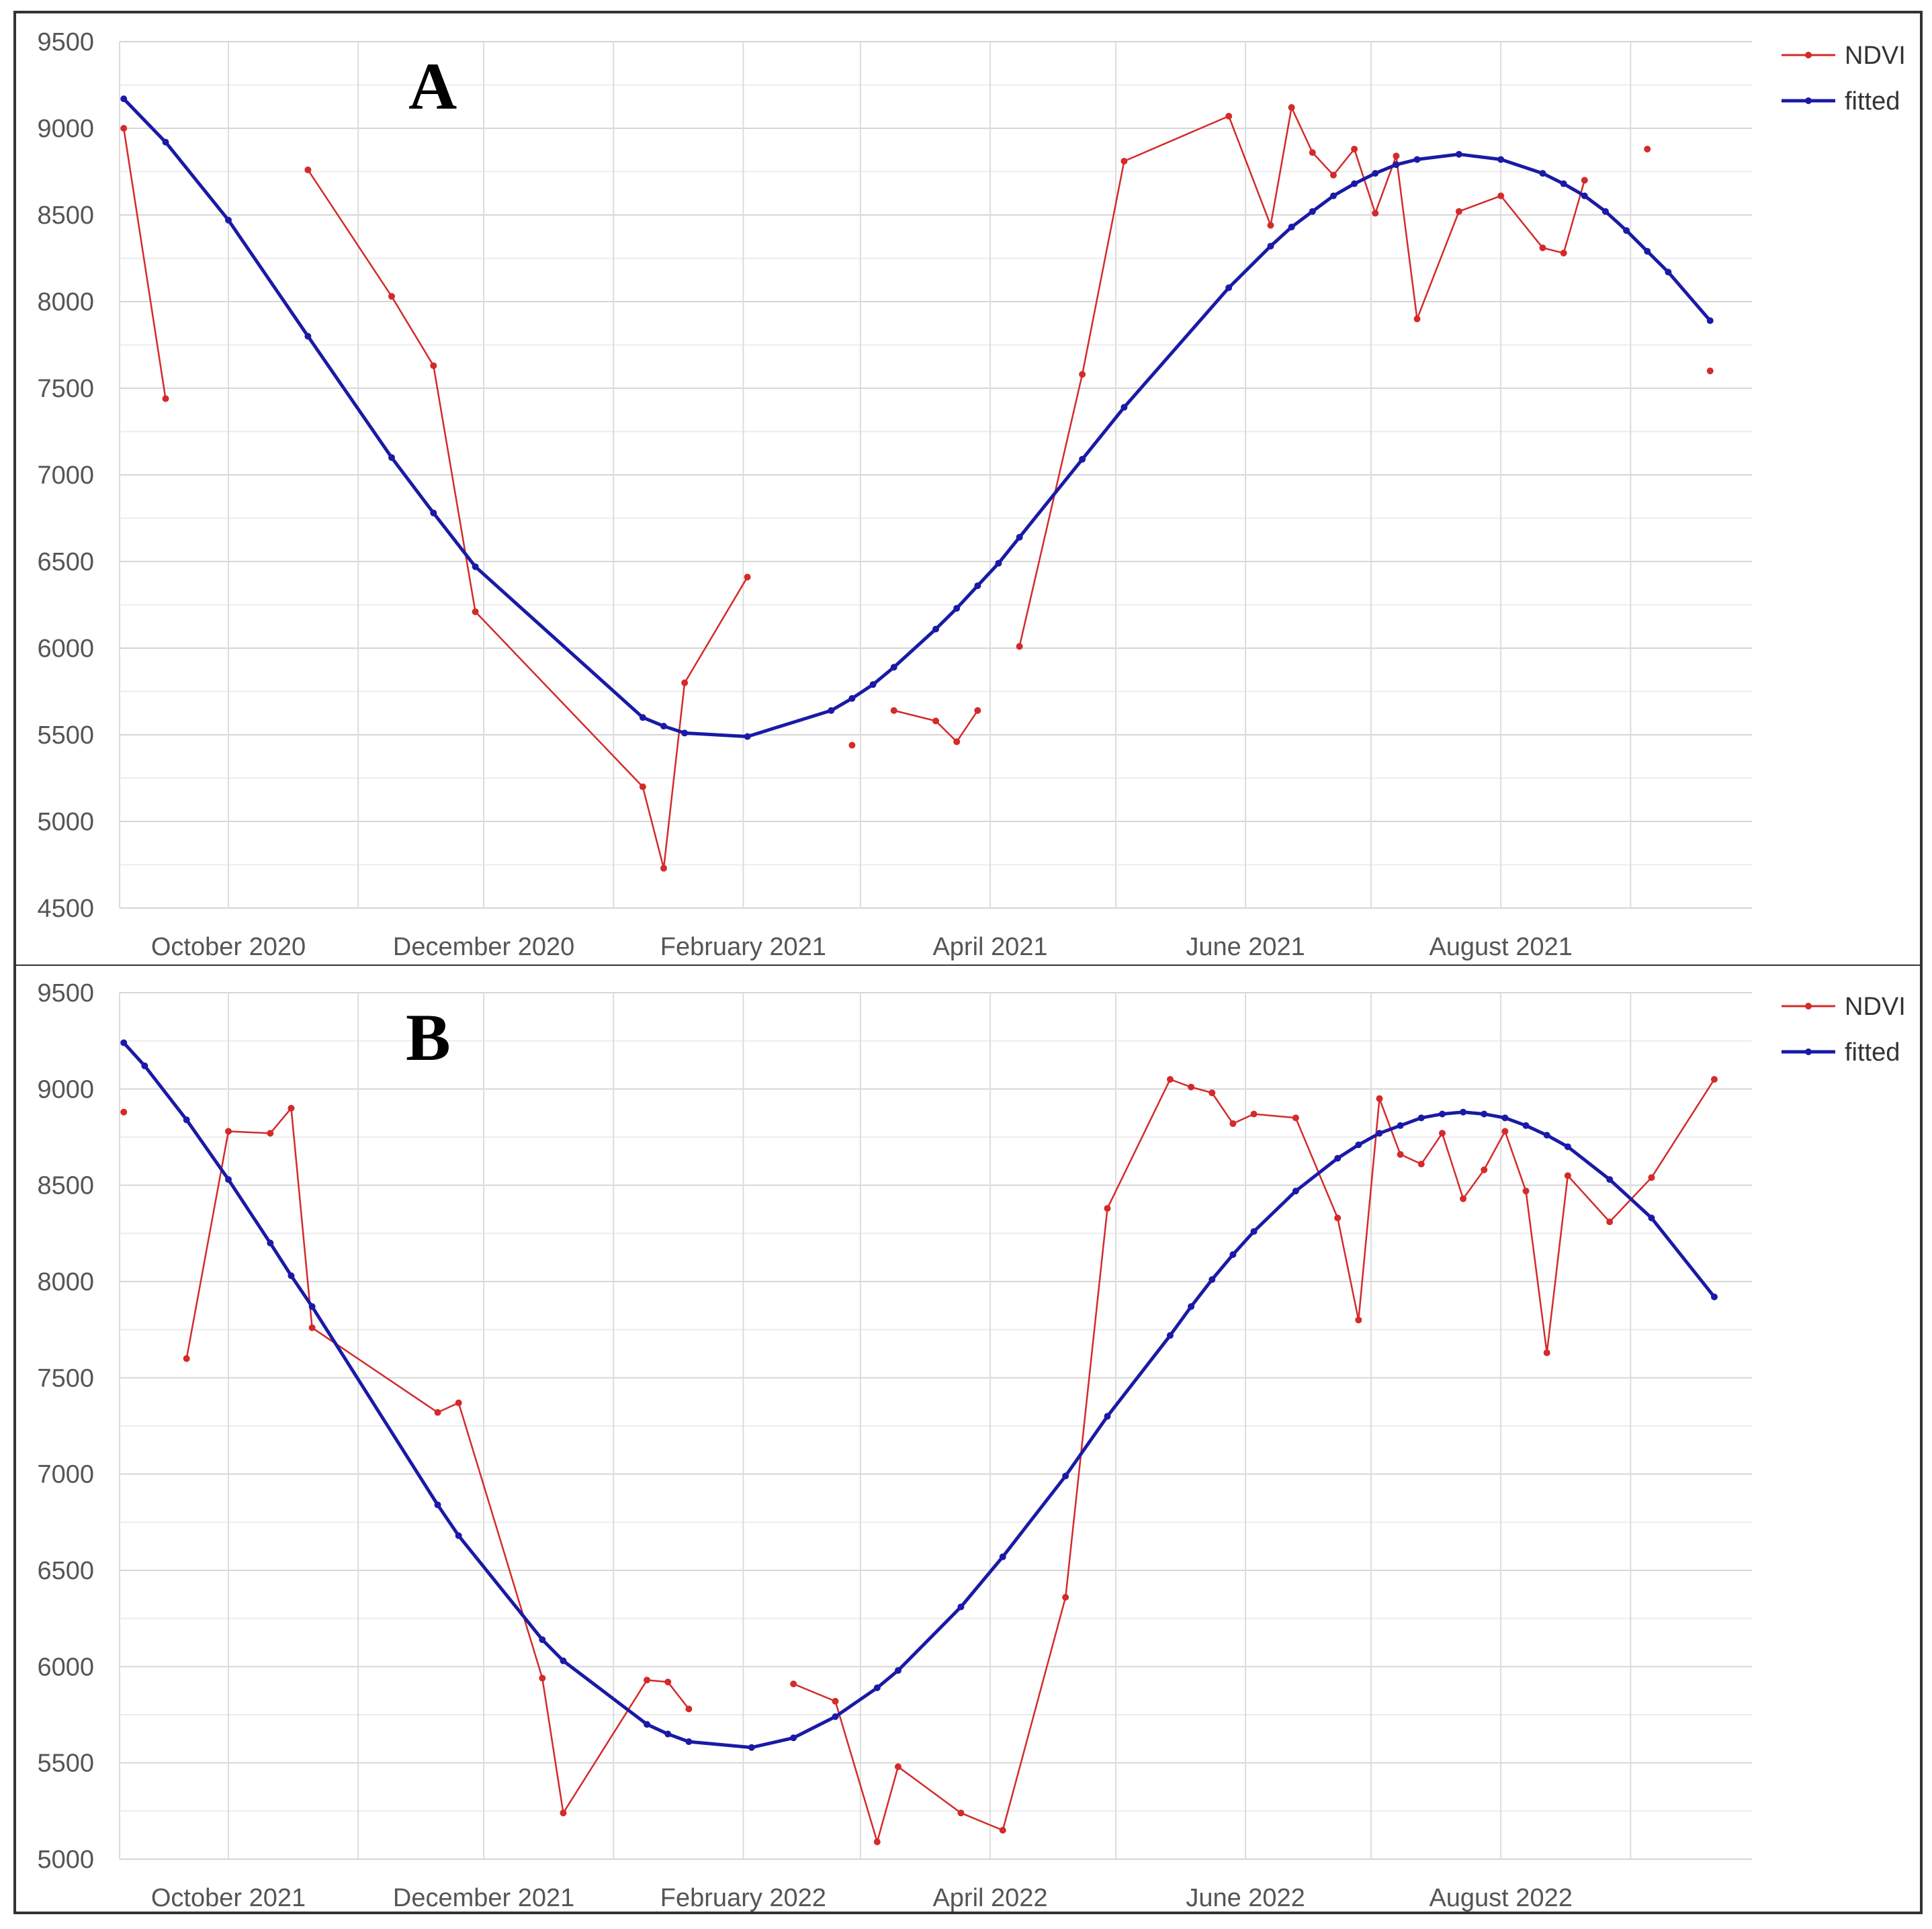  What do you see at coordinates (1844, 1030) in the screenshot?
I see `legend: NDVI fitted` at bounding box center [1844, 1030].